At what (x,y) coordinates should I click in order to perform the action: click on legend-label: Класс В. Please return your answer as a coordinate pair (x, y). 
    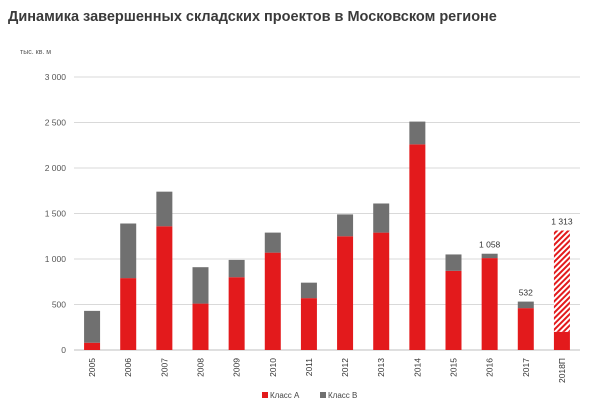
    Looking at the image, I should click on (342, 395).